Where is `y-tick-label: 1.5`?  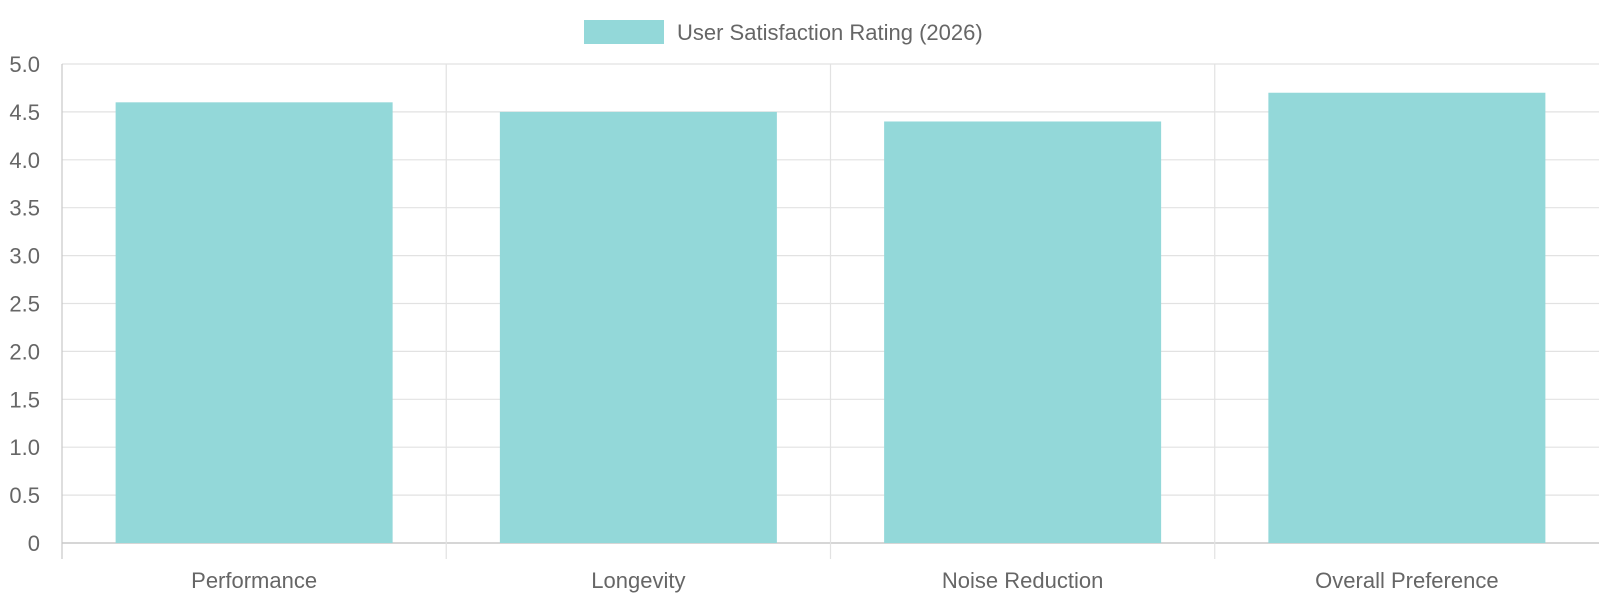
y-tick-label: 1.5 is located at coordinates (24, 399).